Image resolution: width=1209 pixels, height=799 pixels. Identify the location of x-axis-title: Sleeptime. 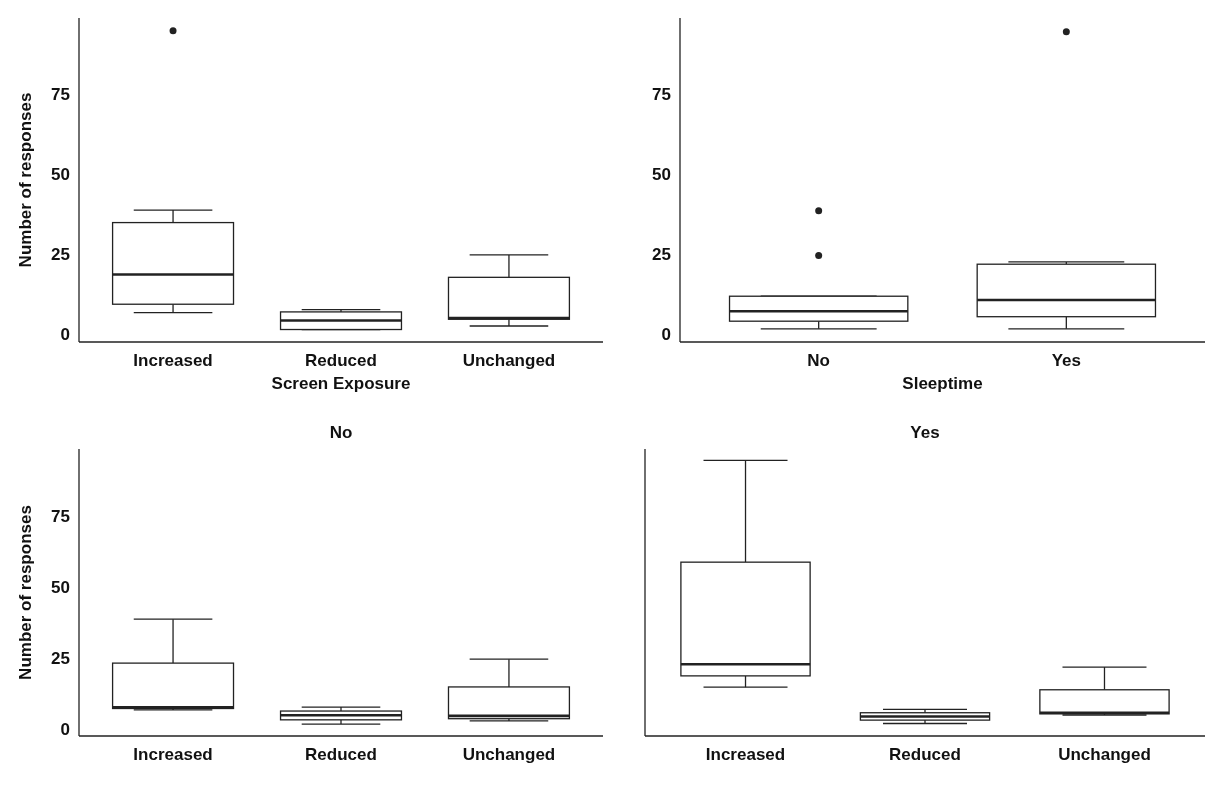
(942, 383).